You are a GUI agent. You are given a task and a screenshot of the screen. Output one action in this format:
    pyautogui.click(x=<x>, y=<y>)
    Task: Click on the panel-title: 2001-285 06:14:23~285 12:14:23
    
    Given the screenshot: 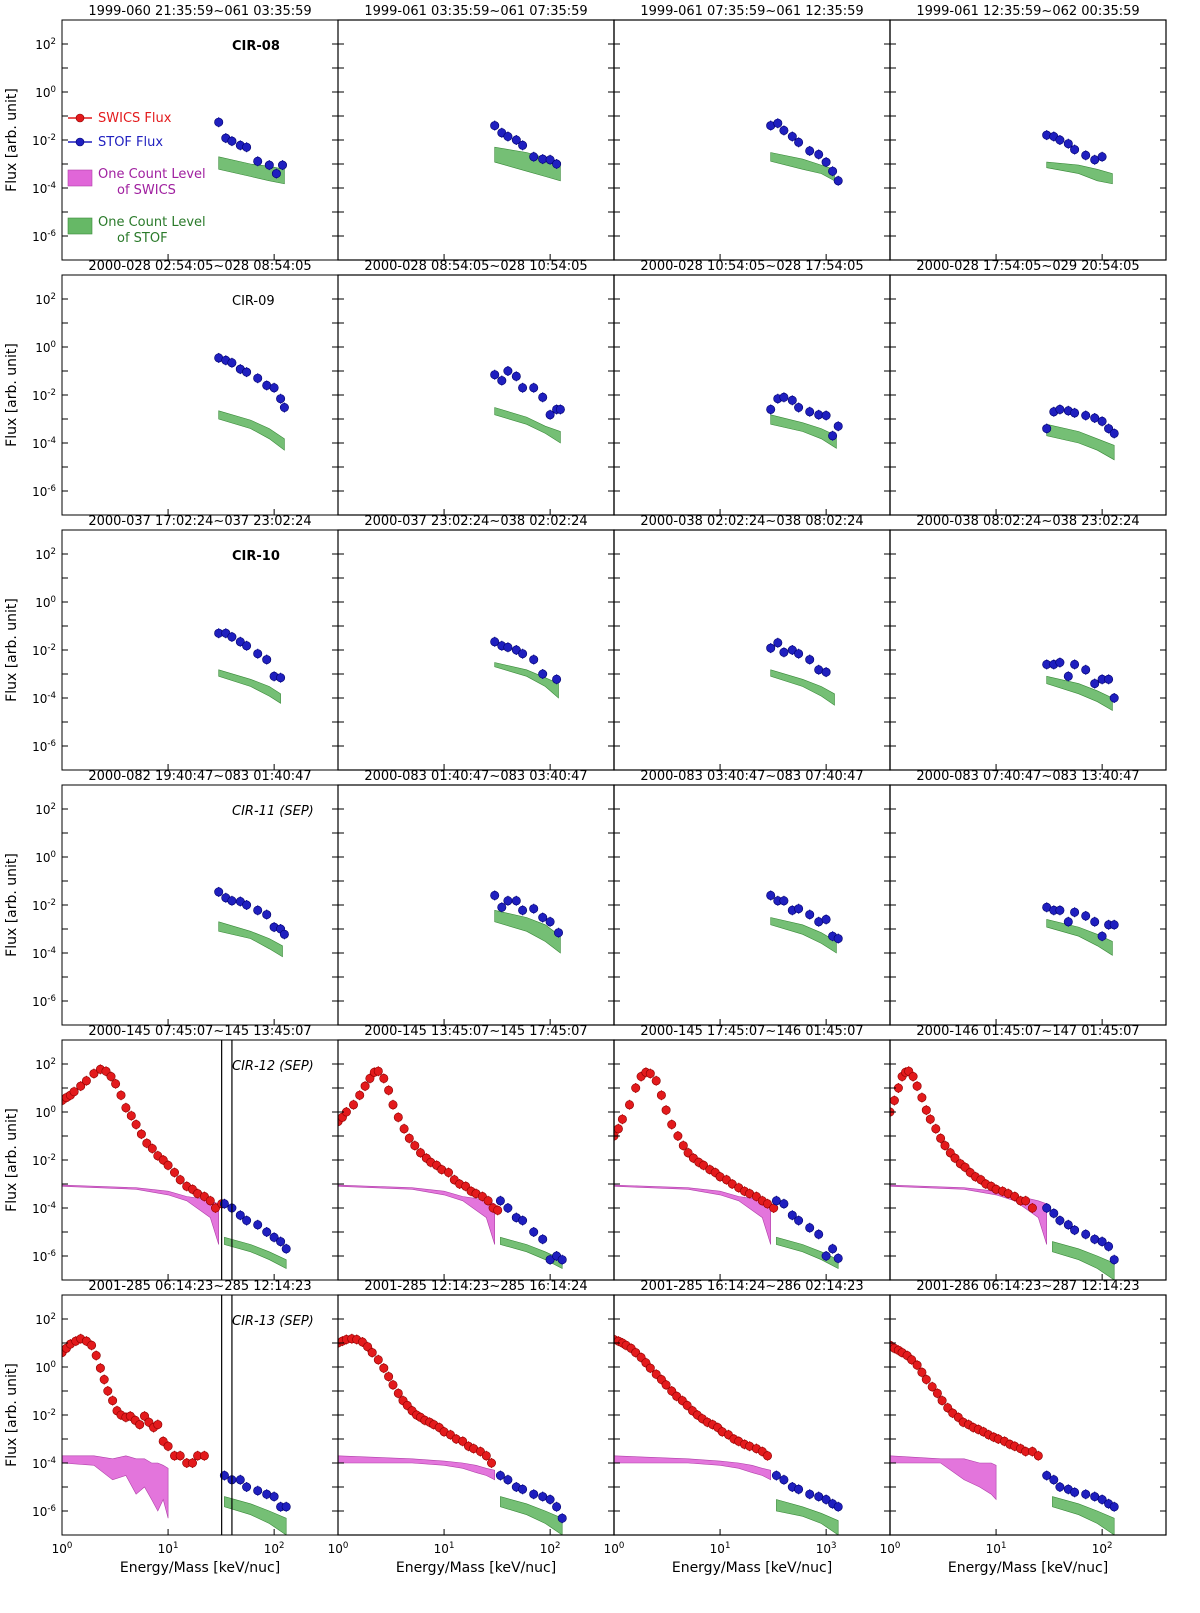 What is the action you would take?
    pyautogui.click(x=199, y=1286)
    